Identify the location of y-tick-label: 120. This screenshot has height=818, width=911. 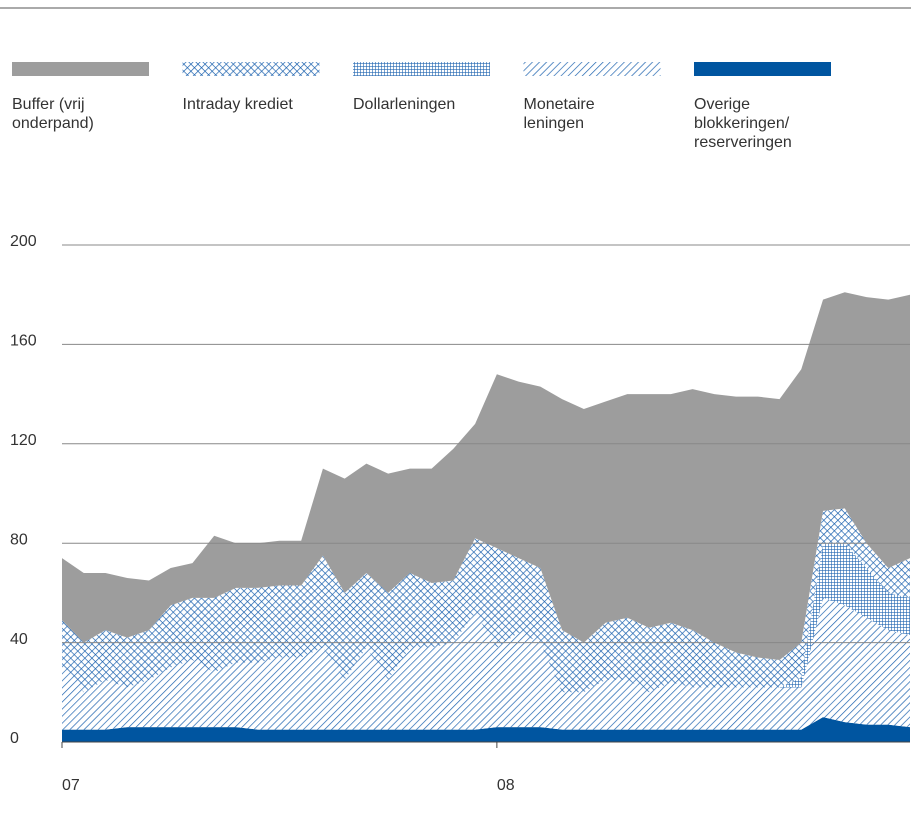
(23, 440).